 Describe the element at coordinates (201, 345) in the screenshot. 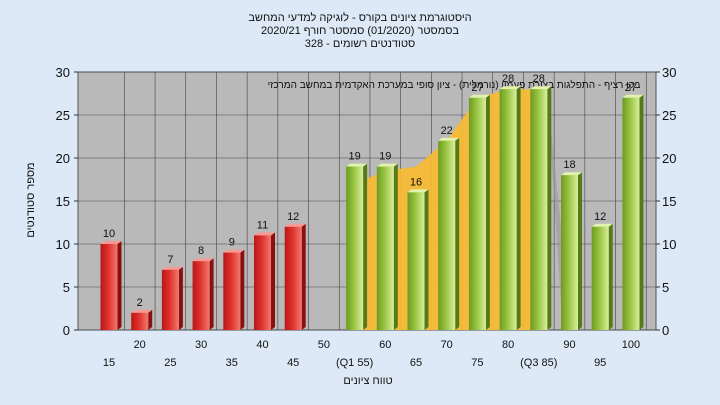

I see `x-tick-label: 30` at that location.